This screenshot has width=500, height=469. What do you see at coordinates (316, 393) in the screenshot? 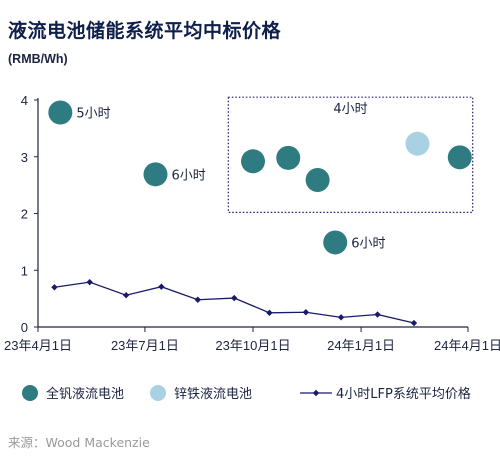
I see `legend-line-marker` at bounding box center [316, 393].